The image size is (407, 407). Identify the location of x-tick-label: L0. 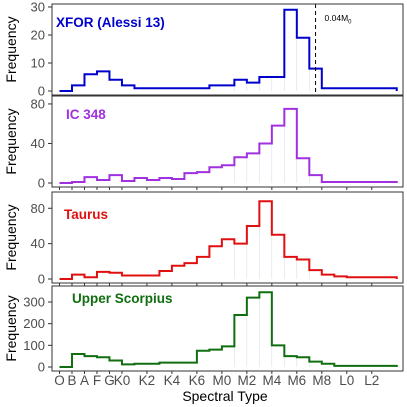
(346, 380).